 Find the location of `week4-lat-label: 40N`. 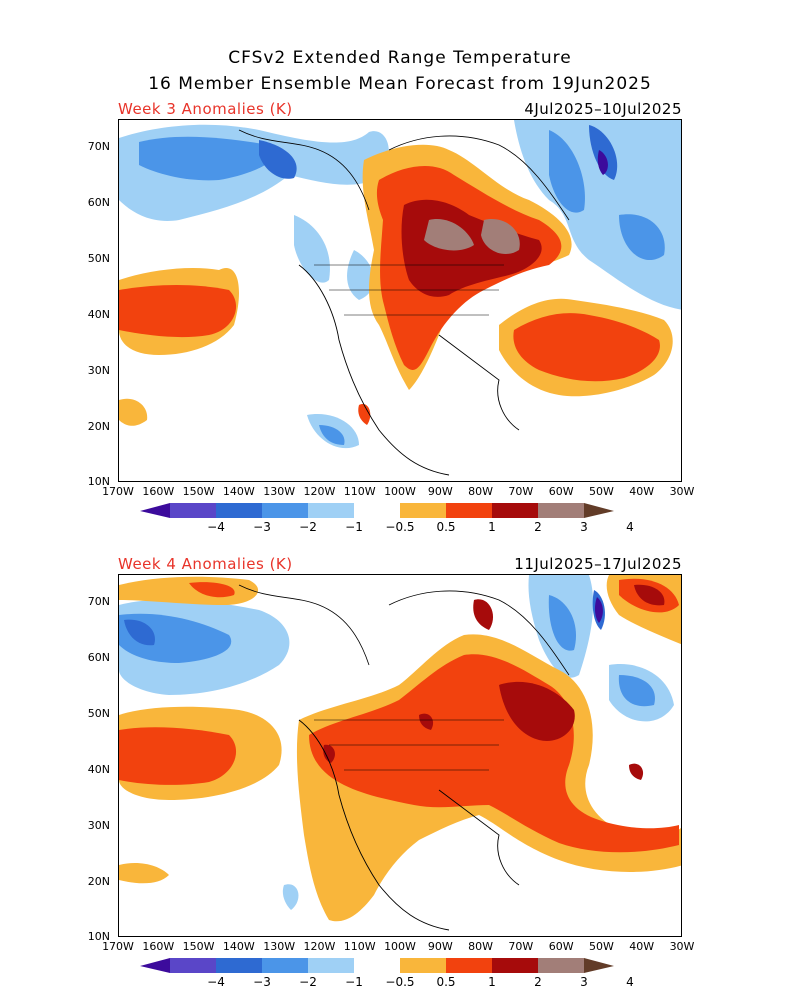

week4-lat-label: 40N is located at coordinates (98, 769).